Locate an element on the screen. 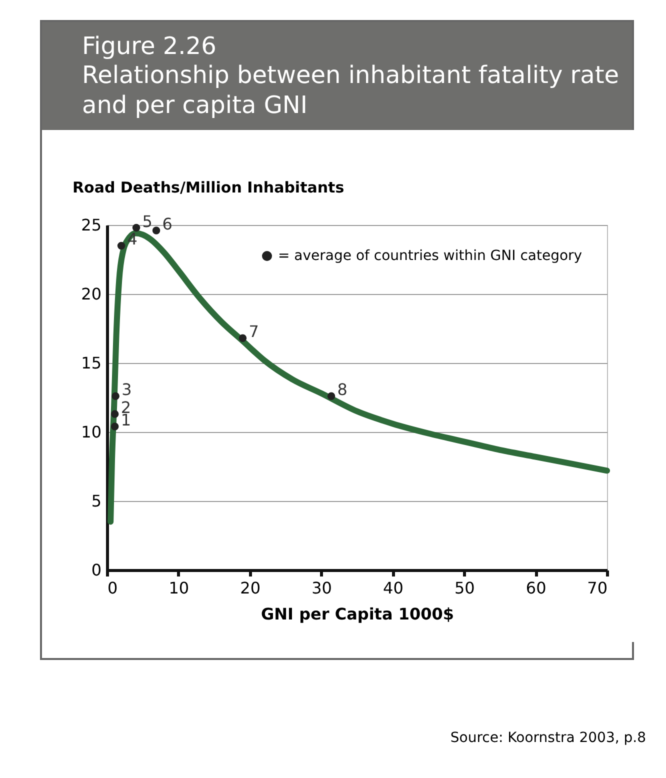  y-axis-title: Road Deaths/Million Inhabitants is located at coordinates (208, 187).